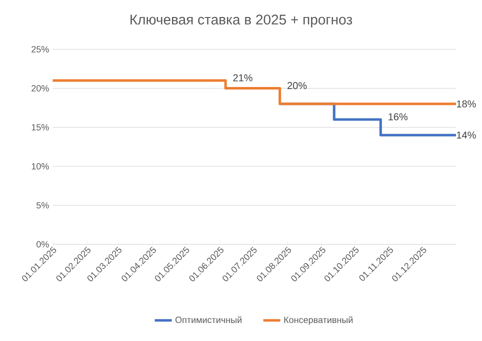 The image size is (482, 341). Describe the element at coordinates (398, 116) in the screenshot. I see `annotation: 16%` at that location.